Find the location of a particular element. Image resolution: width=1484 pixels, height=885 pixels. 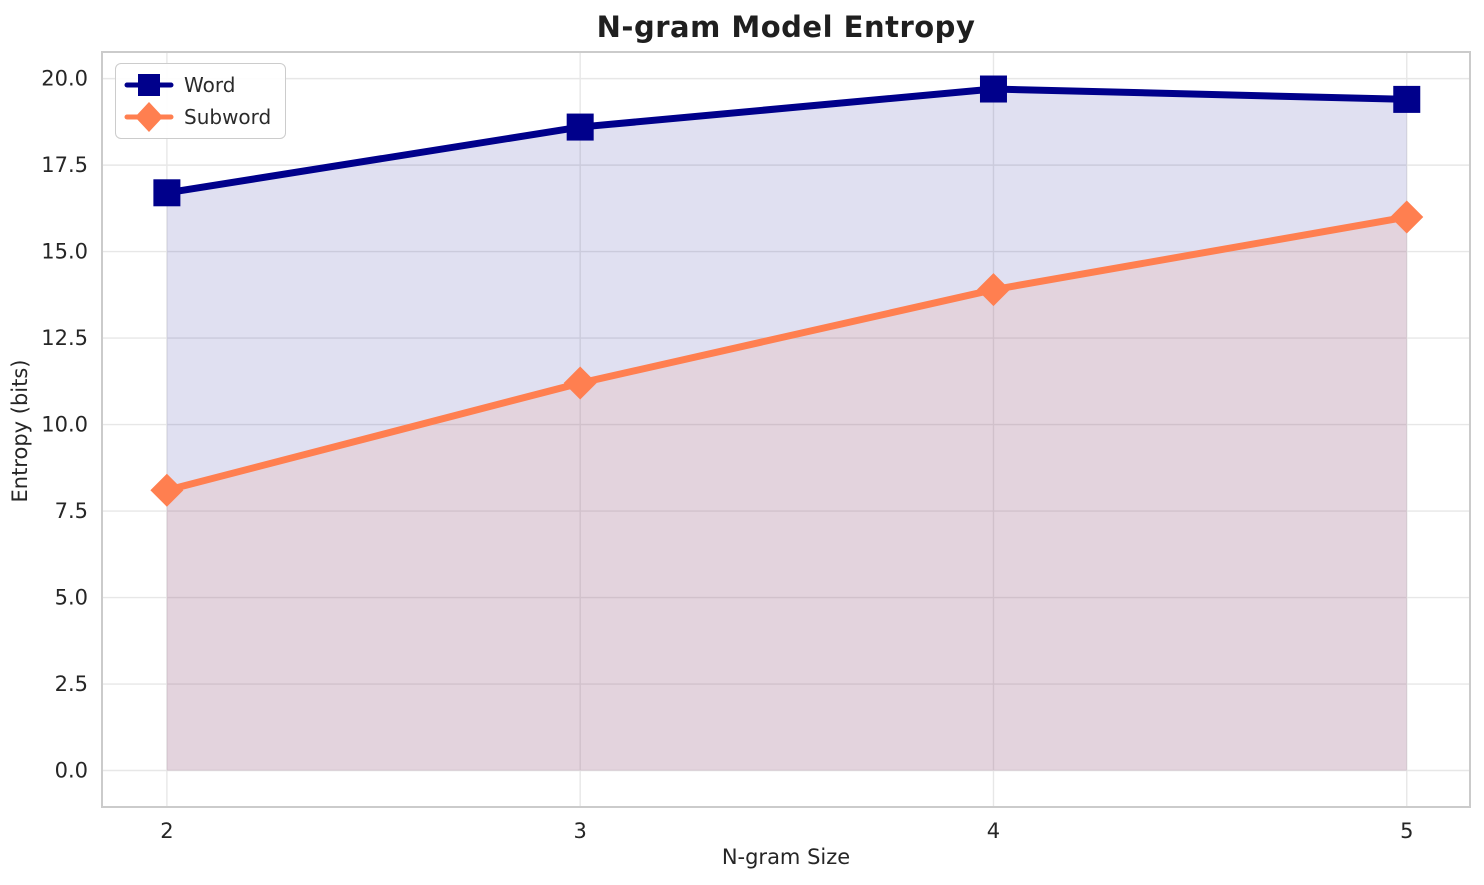

x-tick-label: 3 is located at coordinates (579, 831).